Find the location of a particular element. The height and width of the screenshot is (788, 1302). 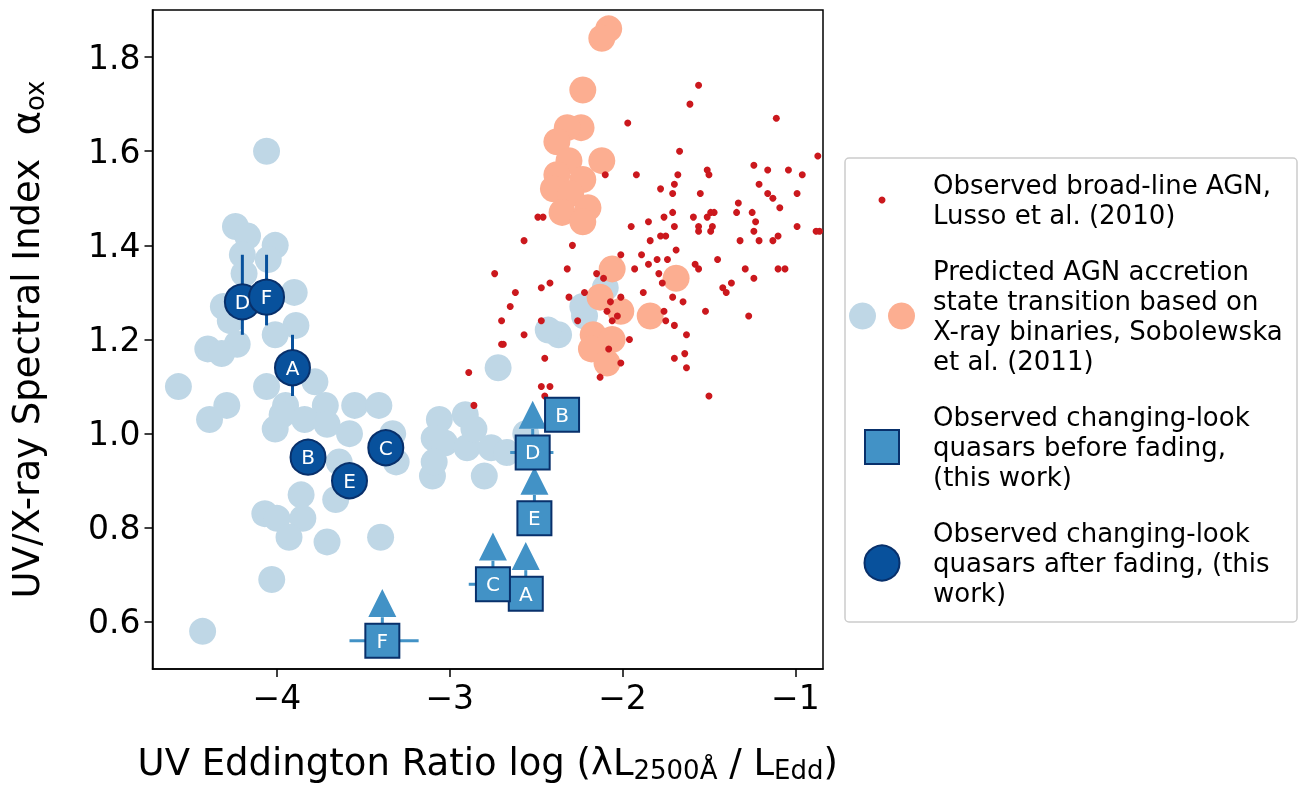

x-tick-label: −2 is located at coordinates (622, 697).